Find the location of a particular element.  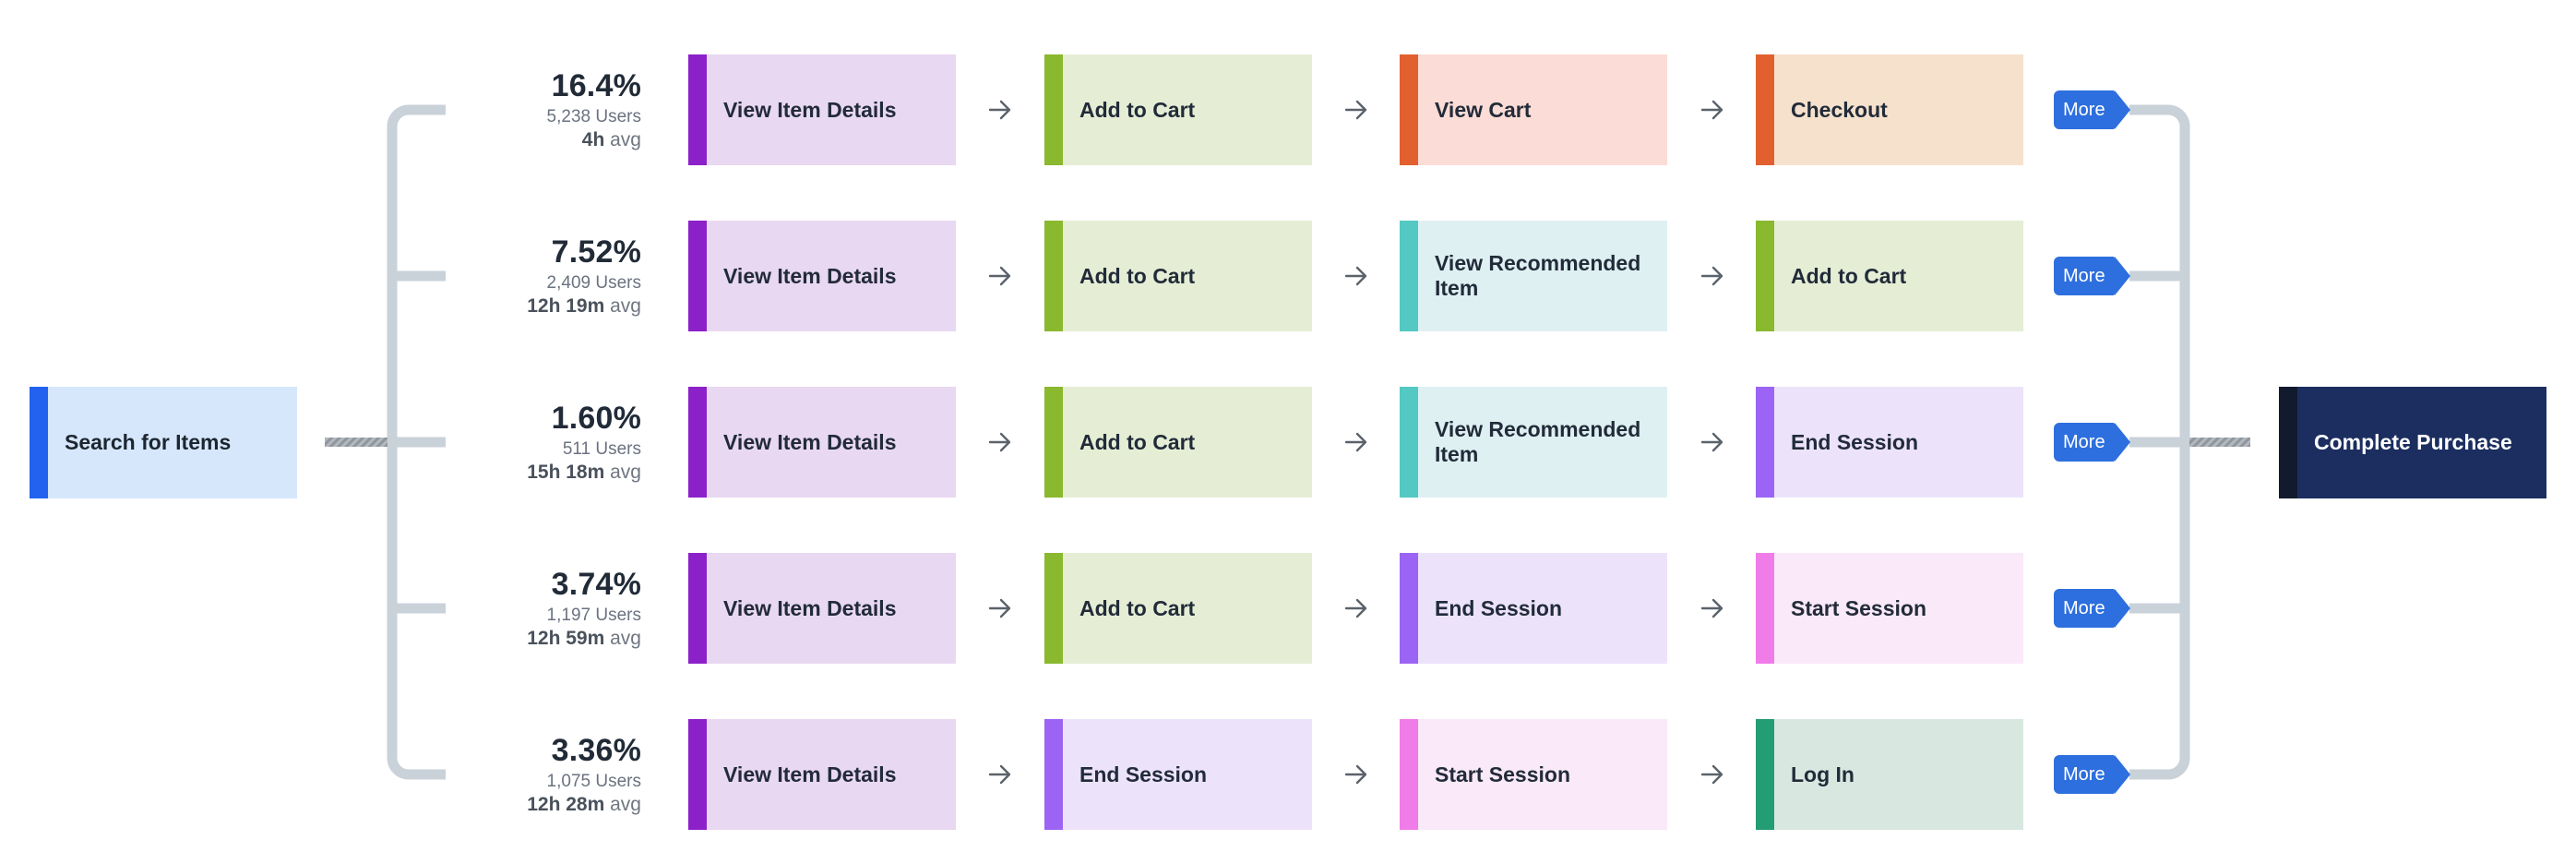

avg-duration-value: 4h is located at coordinates (593, 139).